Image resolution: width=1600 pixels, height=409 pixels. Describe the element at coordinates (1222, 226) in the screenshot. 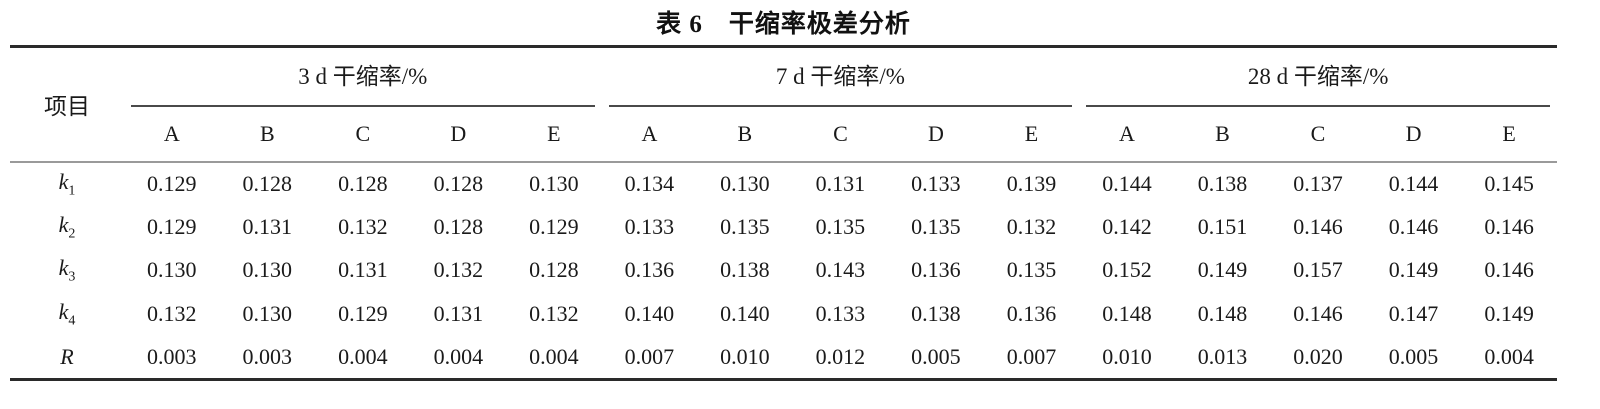

I see `table-cell: 0.151` at that location.